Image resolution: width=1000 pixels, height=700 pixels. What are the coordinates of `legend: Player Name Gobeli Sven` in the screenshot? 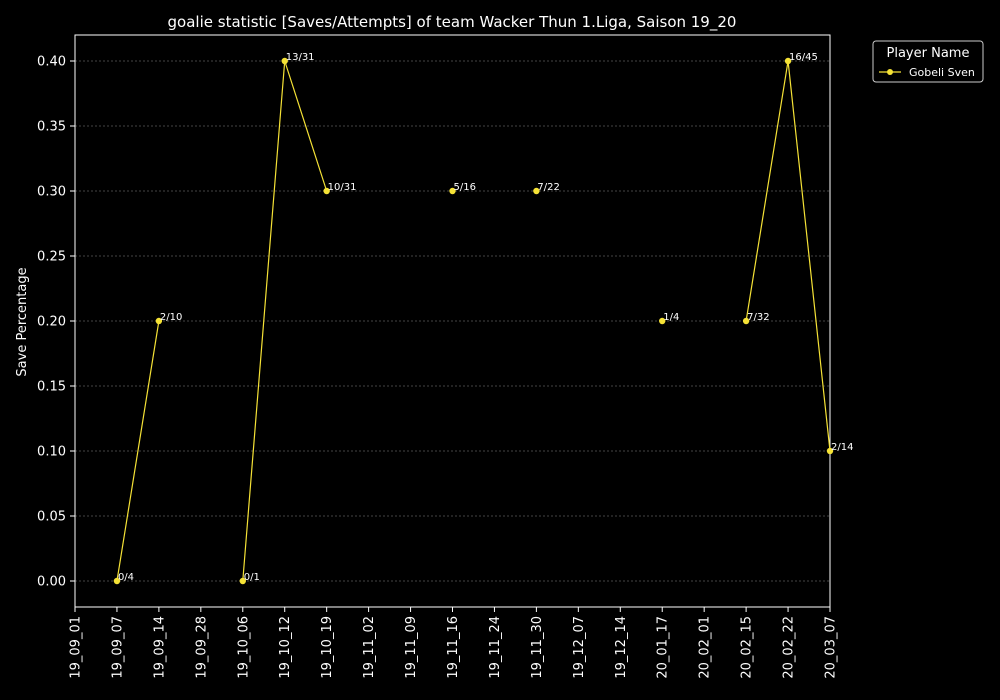 It's located at (928, 61).